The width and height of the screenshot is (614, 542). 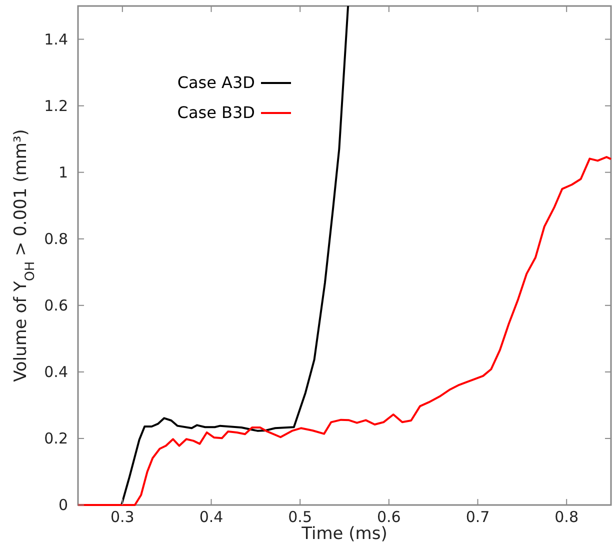 I want to click on y-tick-label: 0.4, so click(x=56, y=371).